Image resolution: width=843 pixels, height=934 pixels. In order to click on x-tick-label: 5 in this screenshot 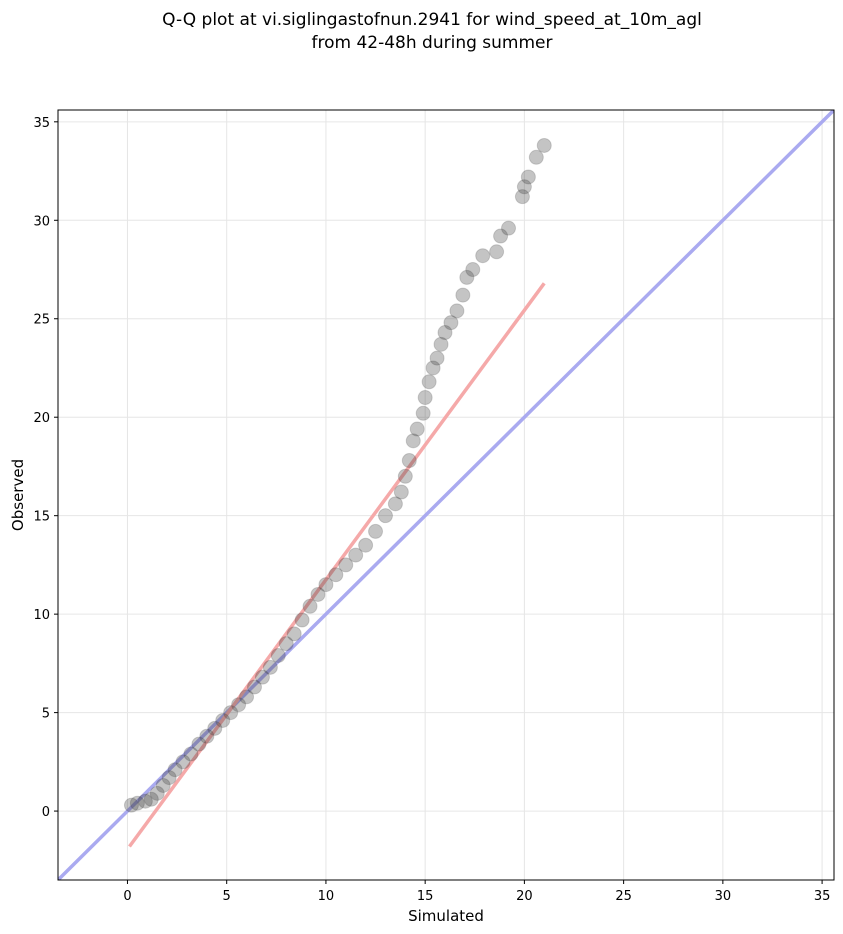, I will do `click(227, 896)`.